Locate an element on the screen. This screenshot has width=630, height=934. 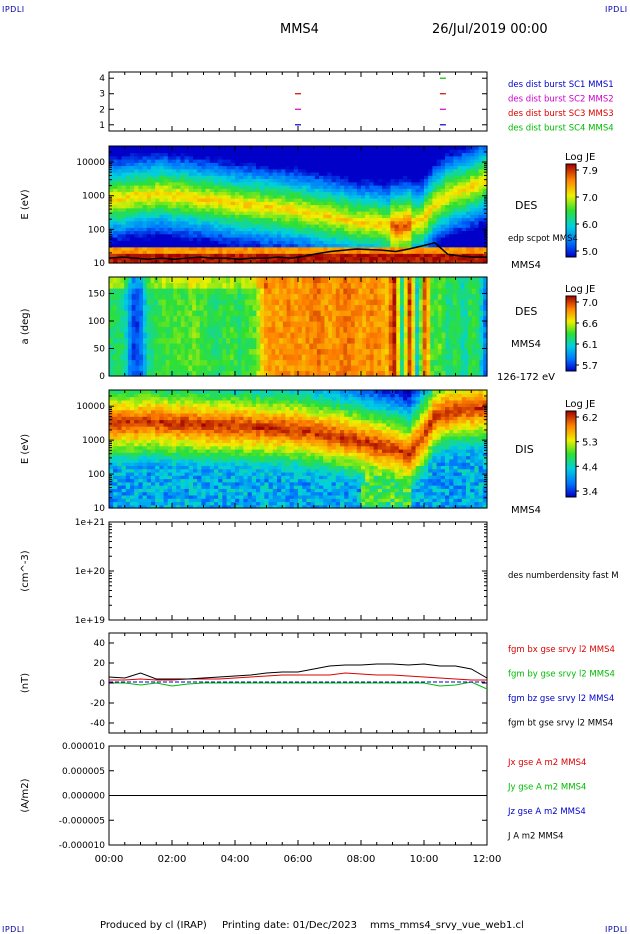
date-title: 26/Jul/2019 00:00 is located at coordinates (490, 29).